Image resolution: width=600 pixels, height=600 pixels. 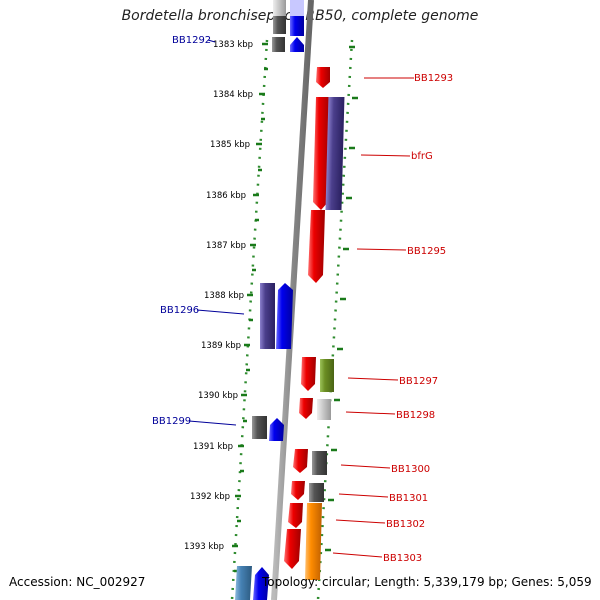 What do you see at coordinates (297, 8) in the screenshot?
I see `gene-top-lightblue` at bounding box center [297, 8].